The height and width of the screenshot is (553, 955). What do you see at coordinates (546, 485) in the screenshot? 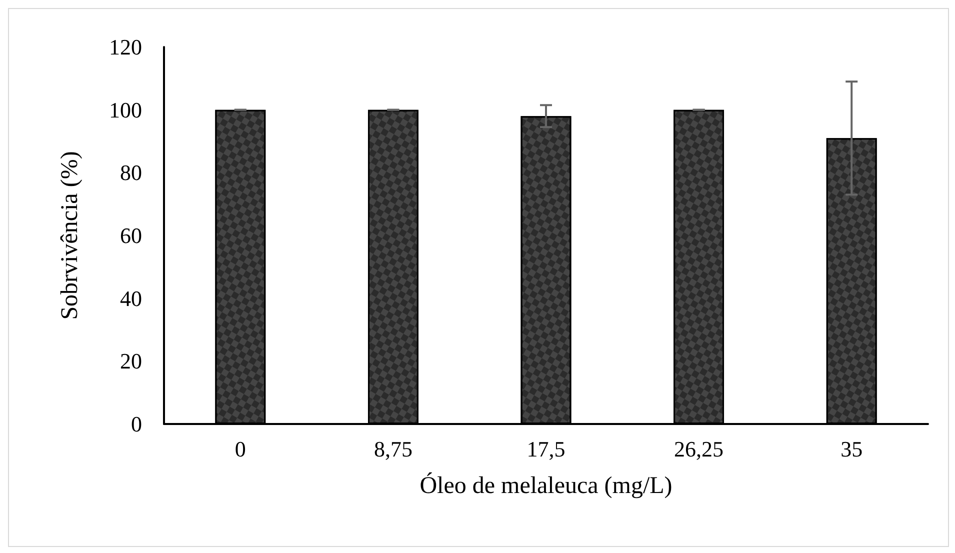
I see `x-axis-title: Óleo de melaleuca (mg/L)` at bounding box center [546, 485].